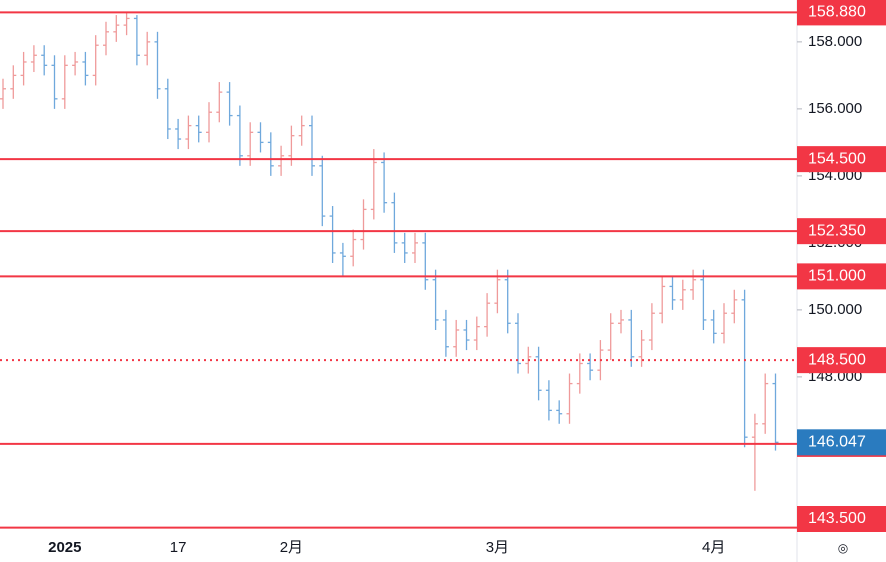  Describe the element at coordinates (835, 309) in the screenshot. I see `y-tick-label: 150.000` at that location.